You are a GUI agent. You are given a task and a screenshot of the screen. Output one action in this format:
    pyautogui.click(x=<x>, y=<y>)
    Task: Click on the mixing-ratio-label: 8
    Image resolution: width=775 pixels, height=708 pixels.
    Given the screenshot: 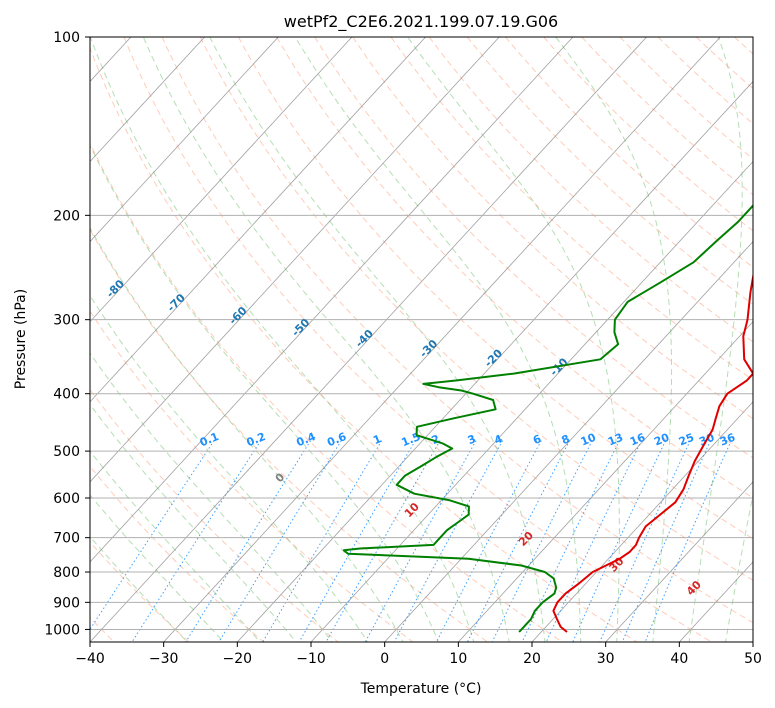 What is the action you would take?
    pyautogui.click(x=566, y=439)
    